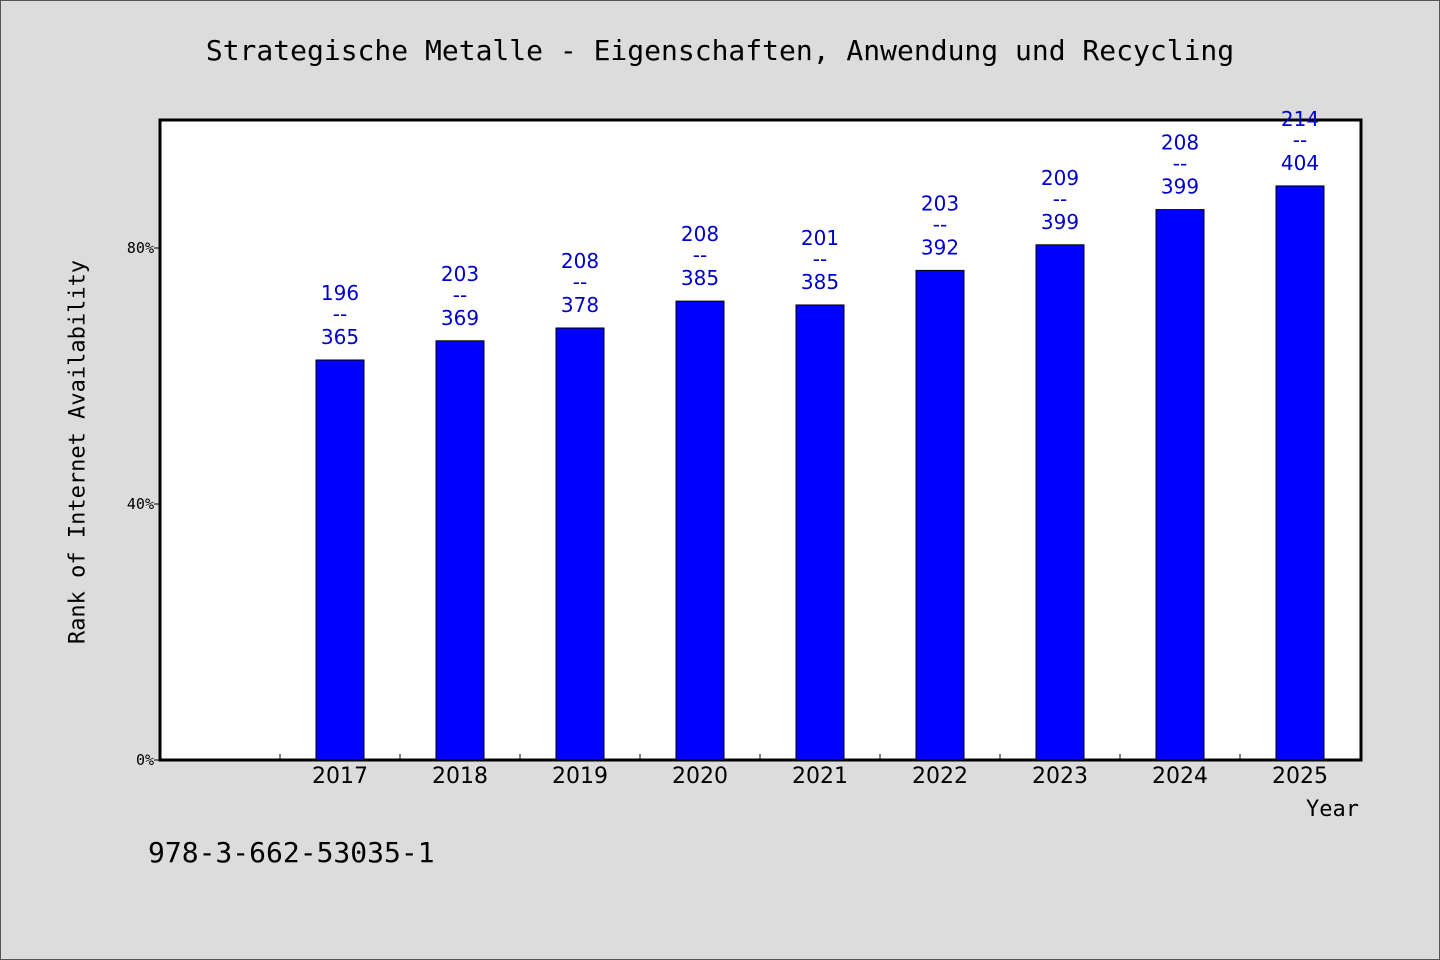 The height and width of the screenshot is (960, 1440). Describe the element at coordinates (1332, 809) in the screenshot. I see `x-axis-label: Year` at that location.